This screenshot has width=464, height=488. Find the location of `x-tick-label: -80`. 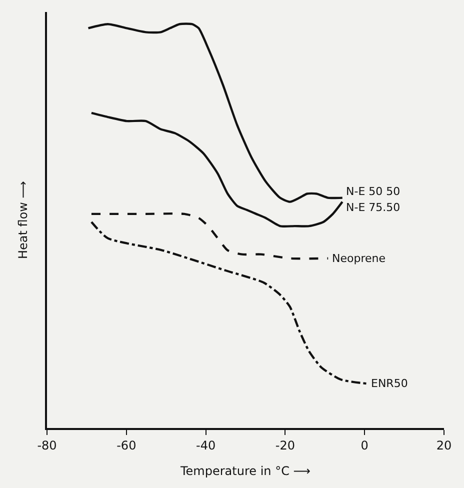

x-tick-label: -80 is located at coordinates (47, 445).